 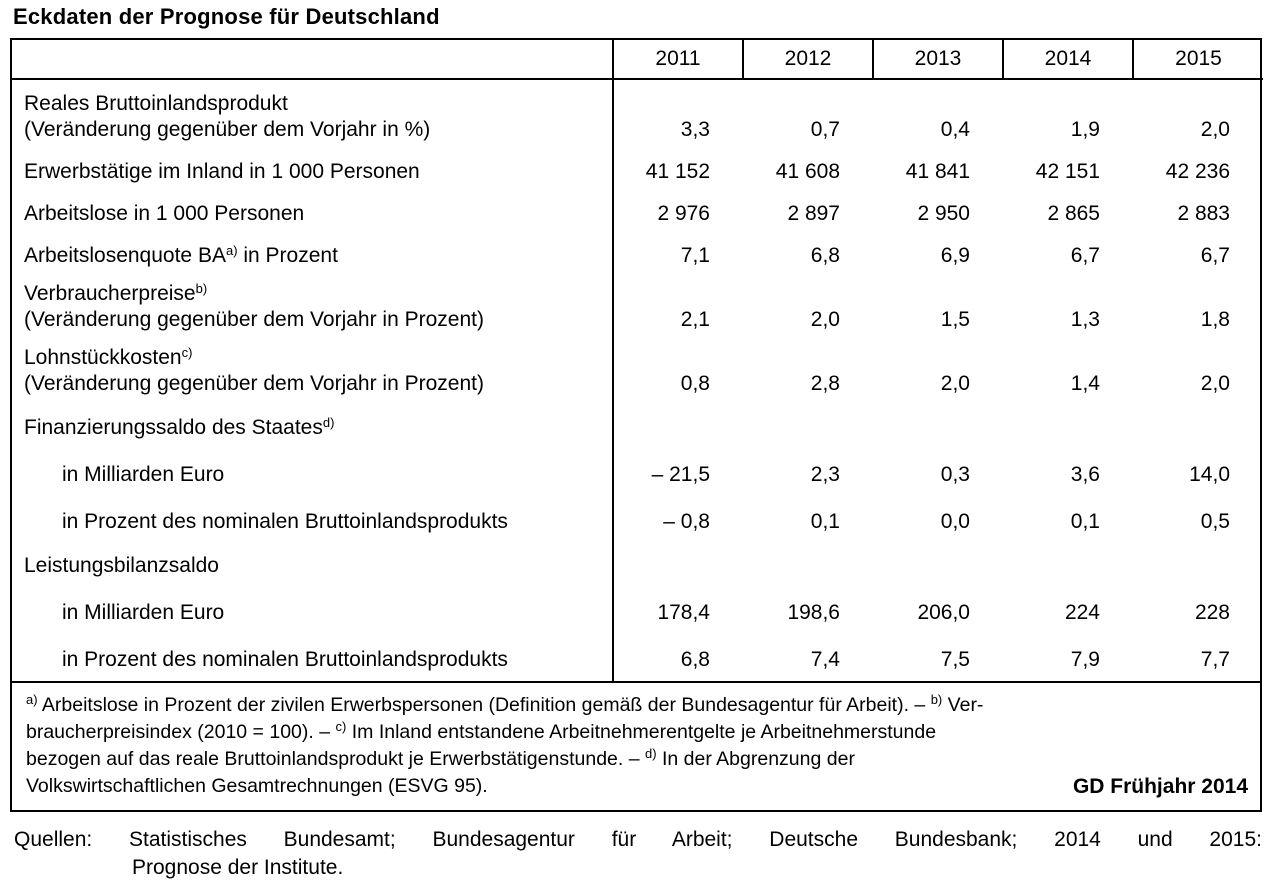 I want to click on value-cell: 14,0, so click(x=1209, y=474).